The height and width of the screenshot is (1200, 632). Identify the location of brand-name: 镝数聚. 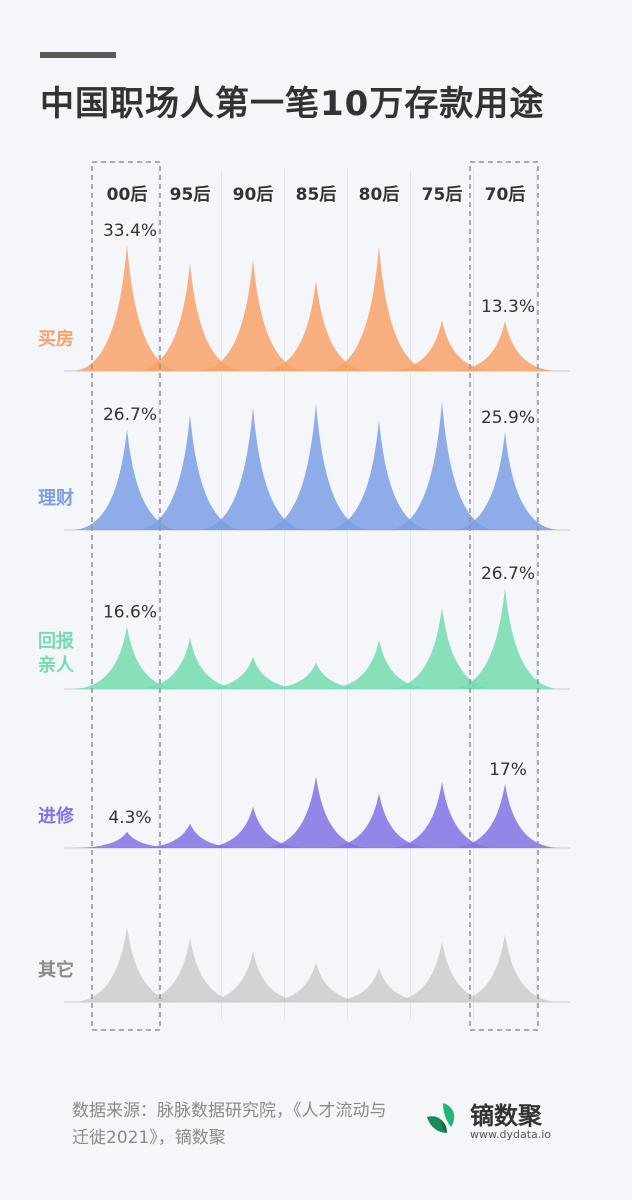
(506, 1116).